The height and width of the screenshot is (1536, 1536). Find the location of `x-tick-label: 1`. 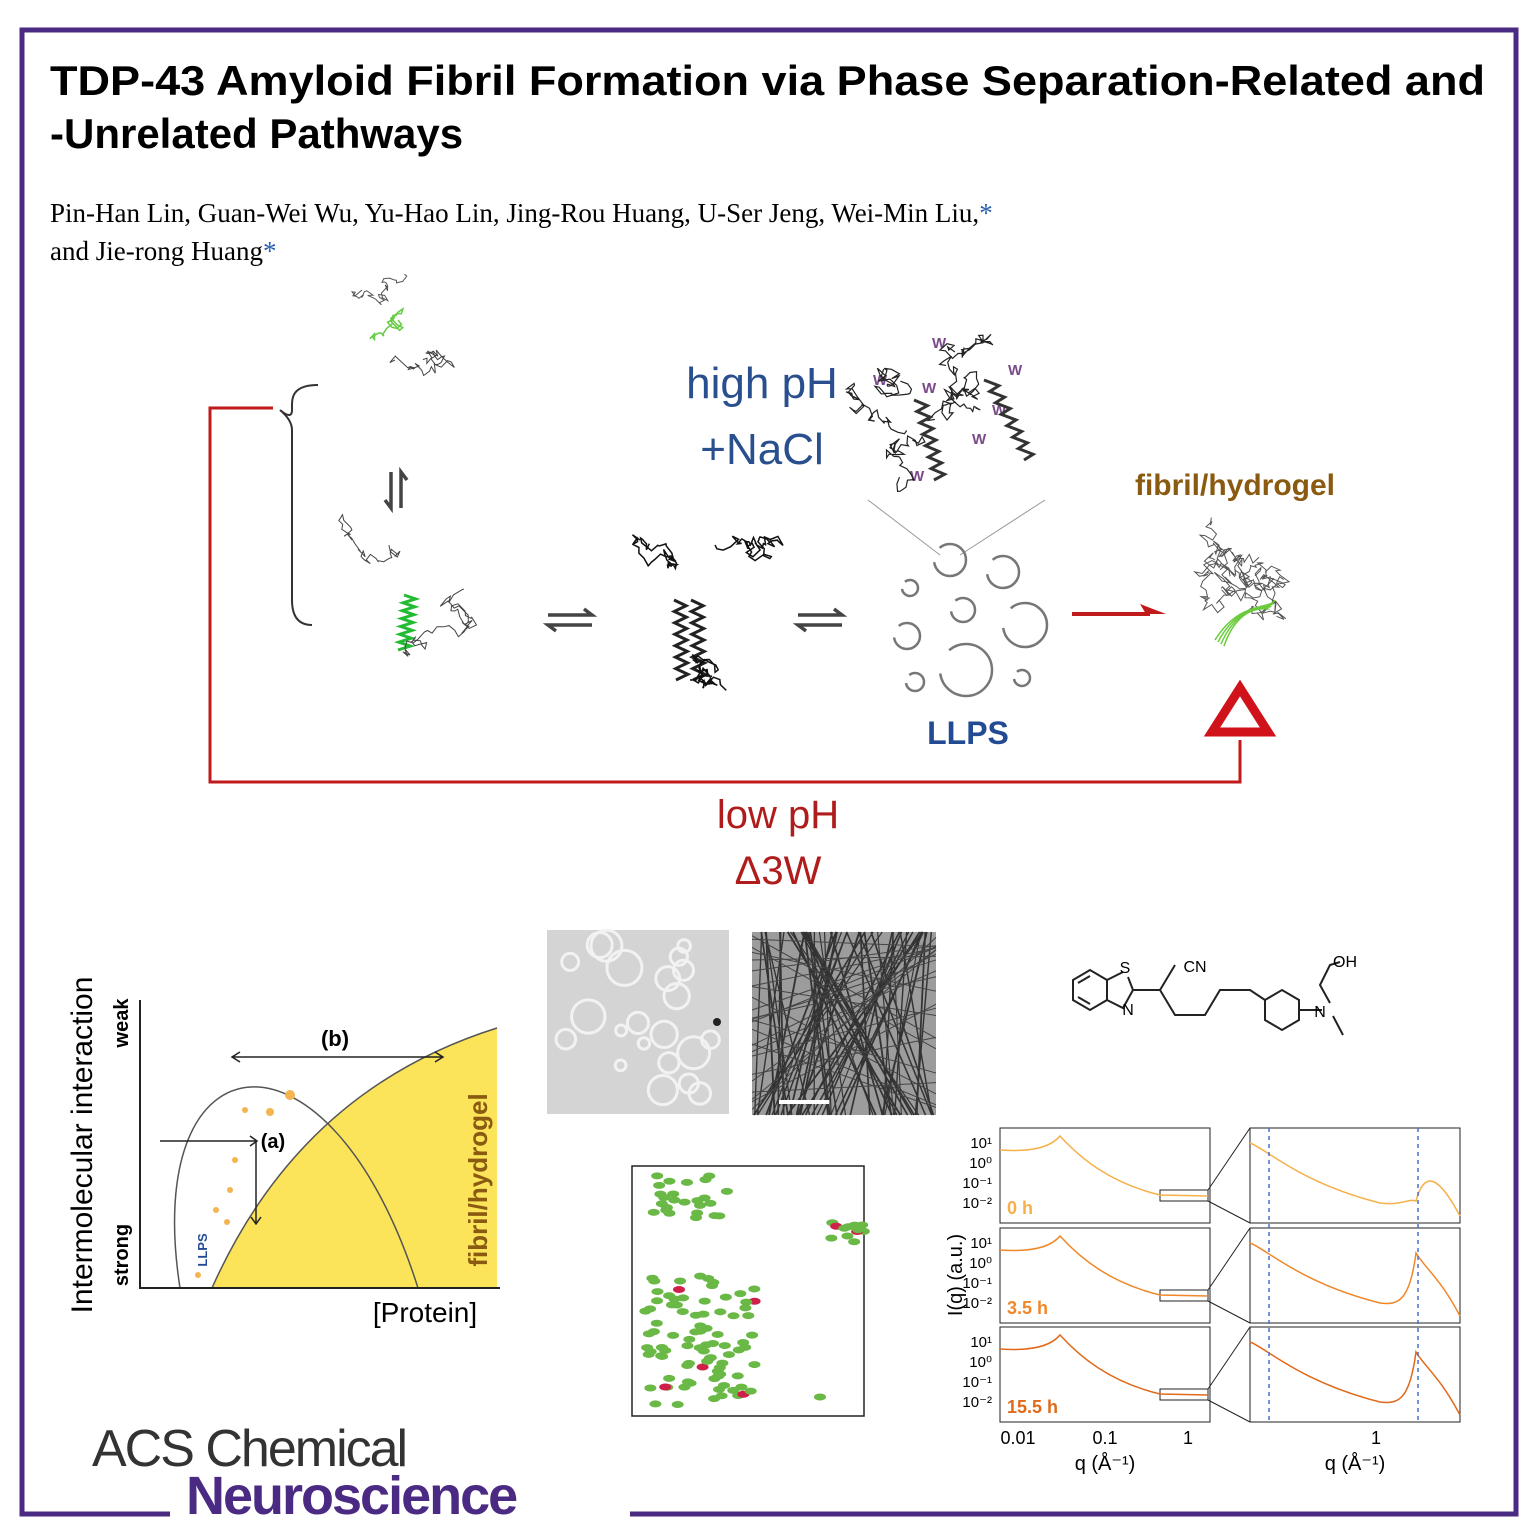

x-tick-label: 1 is located at coordinates (1376, 1438).